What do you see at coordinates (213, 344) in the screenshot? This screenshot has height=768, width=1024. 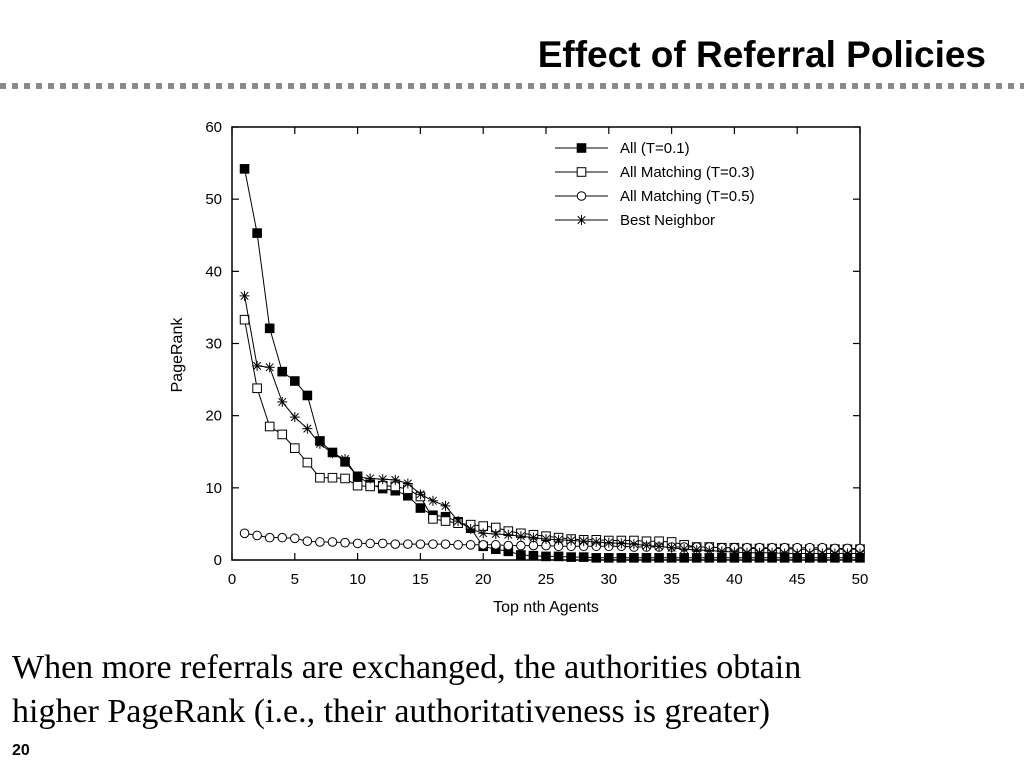 I see `y-tick-label: 30` at bounding box center [213, 344].